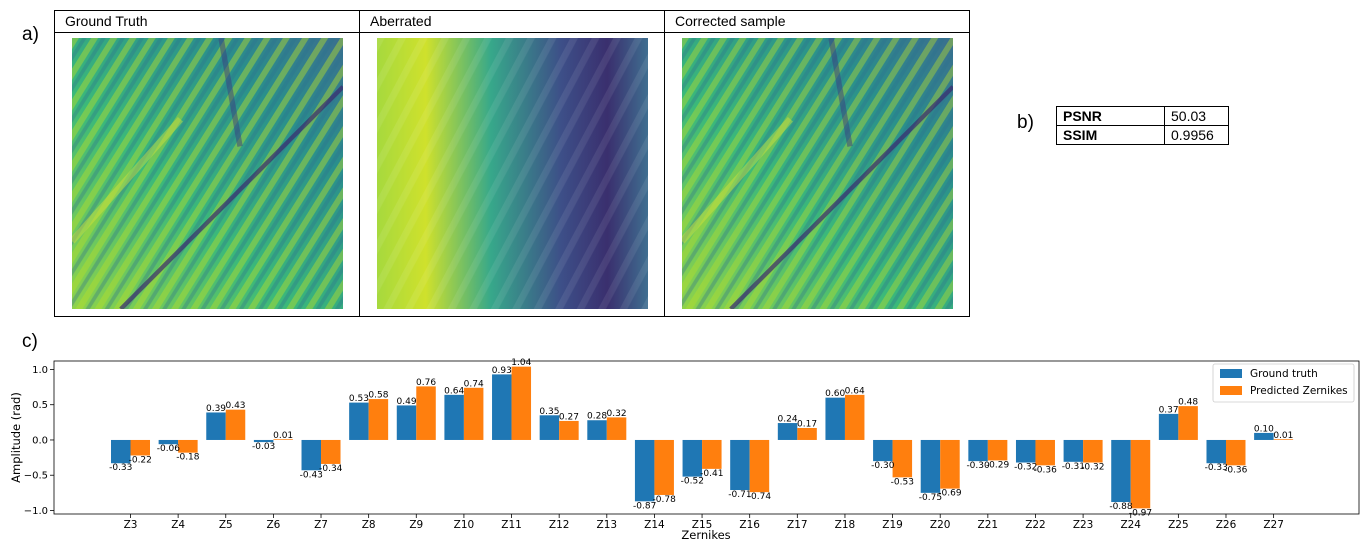 The image size is (1362, 544). What do you see at coordinates (892, 525) in the screenshot?
I see `x-tick-label: Z19` at bounding box center [892, 525].